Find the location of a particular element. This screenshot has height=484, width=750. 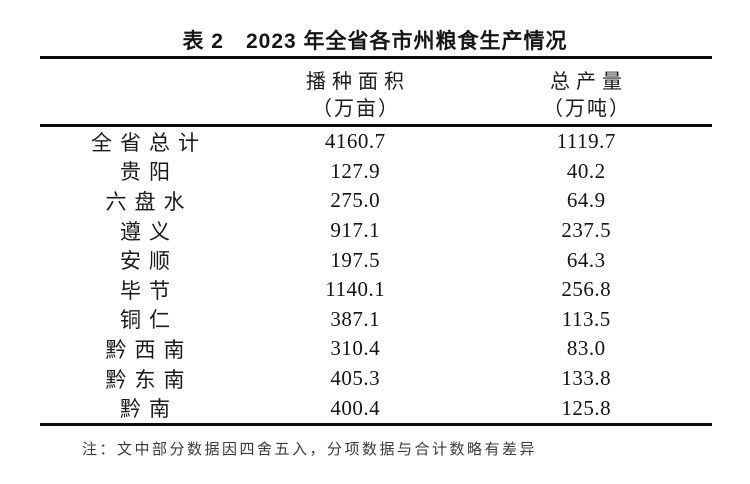

sown-area-value: 127.9 is located at coordinates (355, 170).